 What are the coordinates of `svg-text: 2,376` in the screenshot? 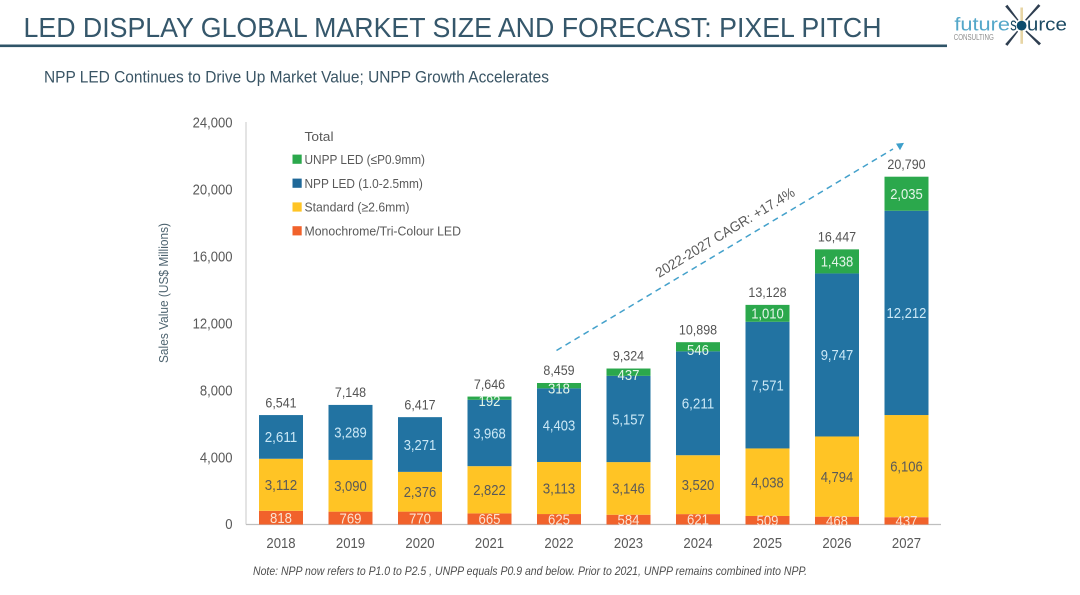 It's located at (420, 492).